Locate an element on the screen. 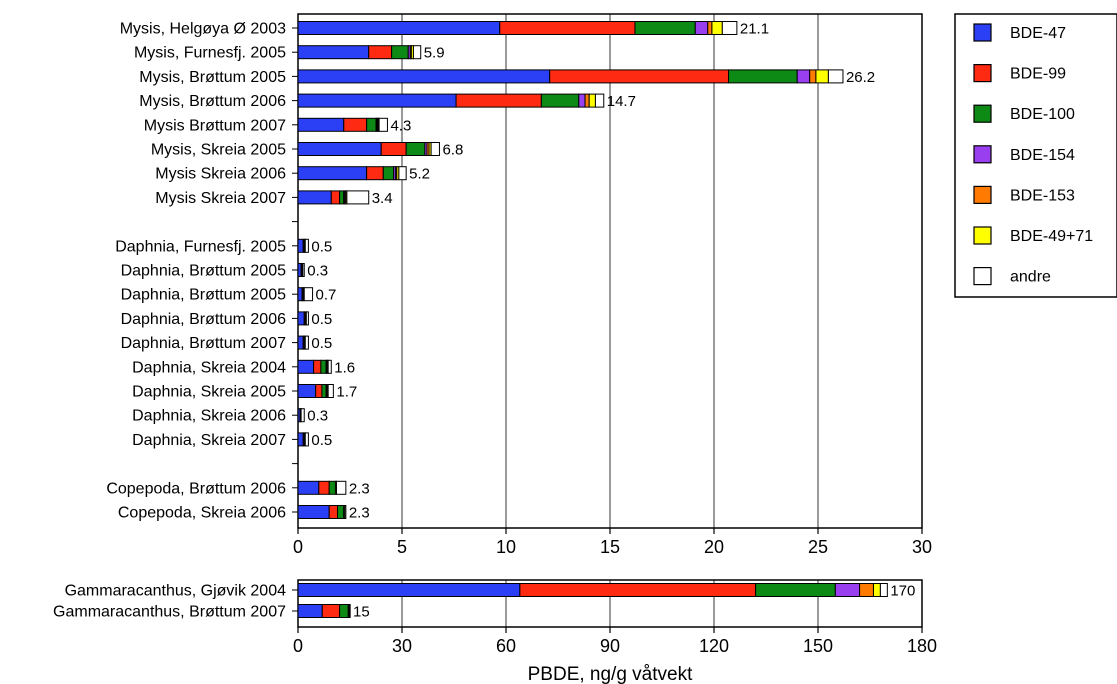 Image resolution: width=1117 pixels, height=684 pixels. total-value-label: 5.2 is located at coordinates (419, 174).